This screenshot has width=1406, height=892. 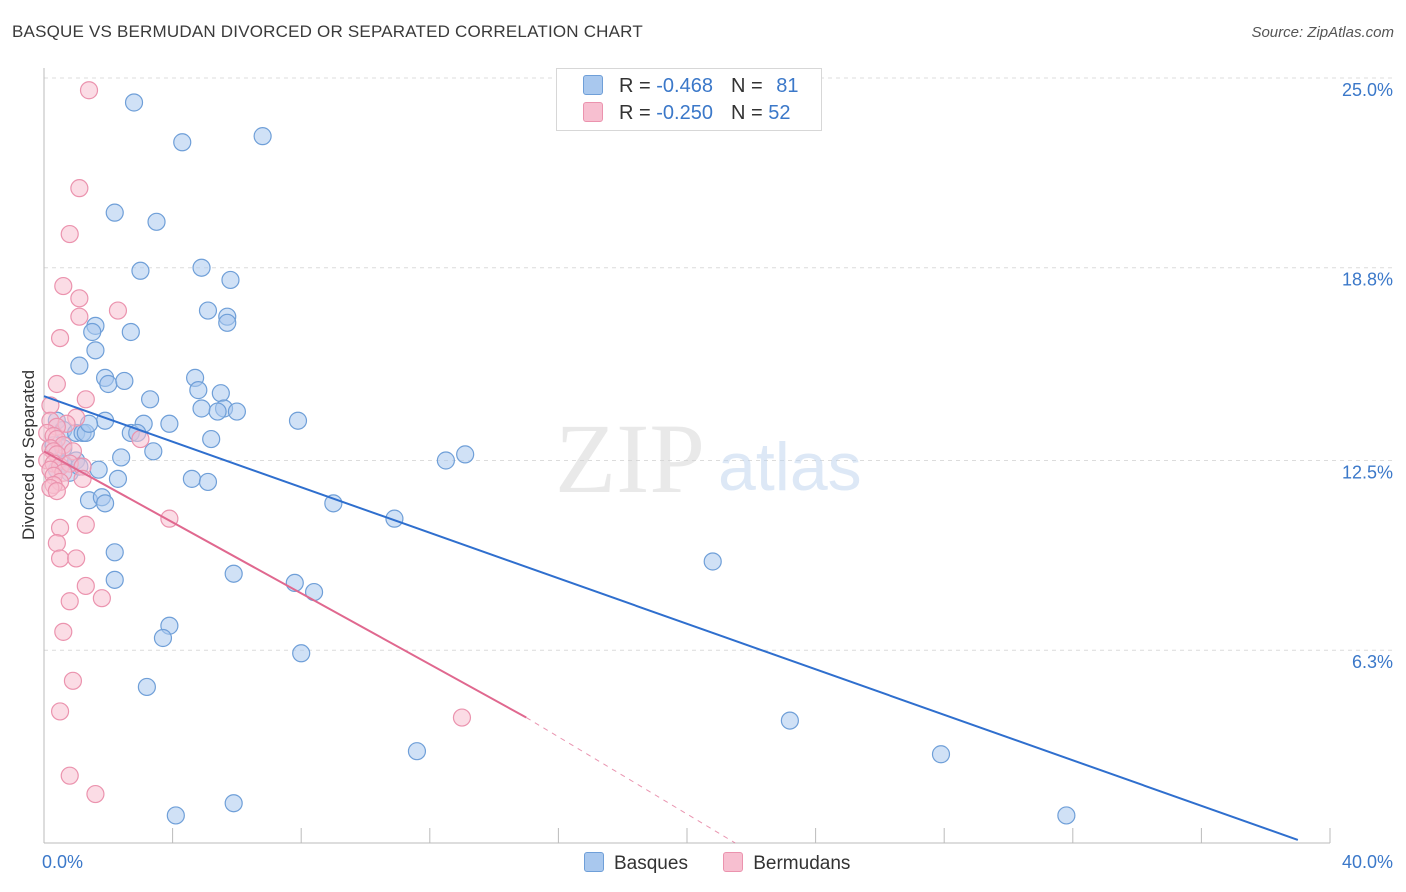 What do you see at coordinates (787, 86) in the screenshot?
I see `legend-n-value-basques: 81` at bounding box center [787, 86].